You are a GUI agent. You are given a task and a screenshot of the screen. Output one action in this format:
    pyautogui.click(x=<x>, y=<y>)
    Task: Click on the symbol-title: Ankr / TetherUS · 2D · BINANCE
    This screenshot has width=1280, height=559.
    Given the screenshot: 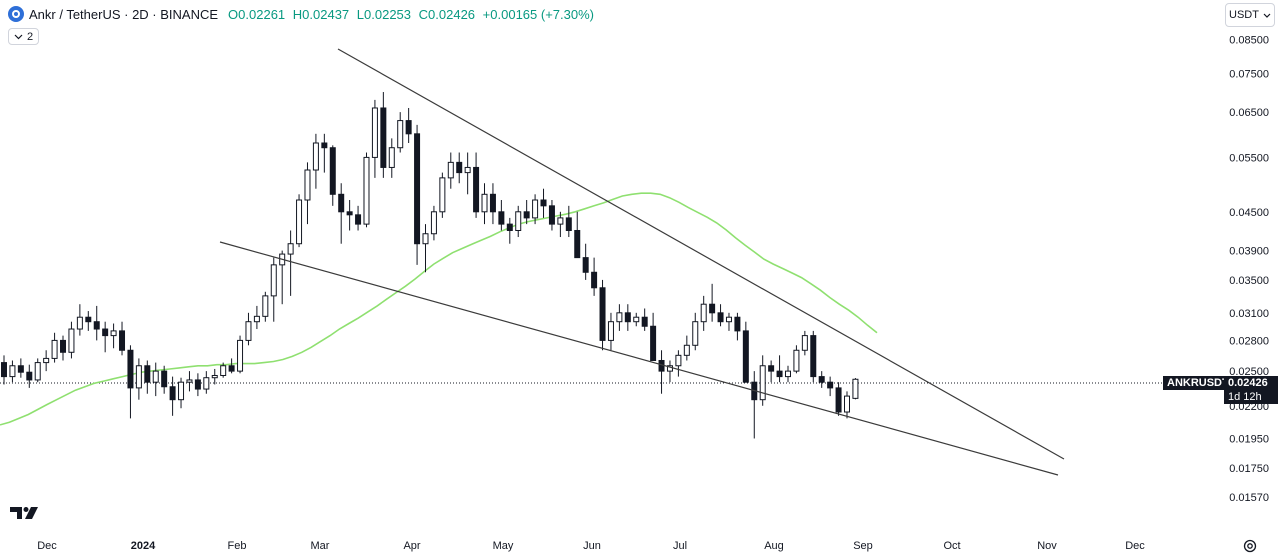 What is the action you would take?
    pyautogui.click(x=124, y=14)
    